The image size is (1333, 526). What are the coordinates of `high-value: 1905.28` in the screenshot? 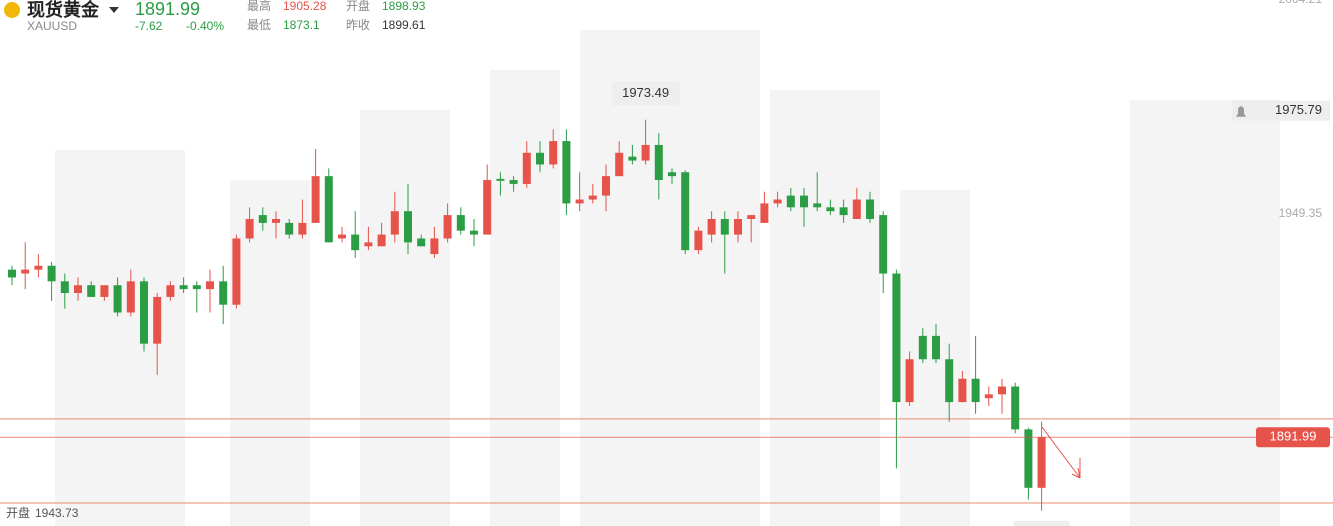 It's located at (305, 6).